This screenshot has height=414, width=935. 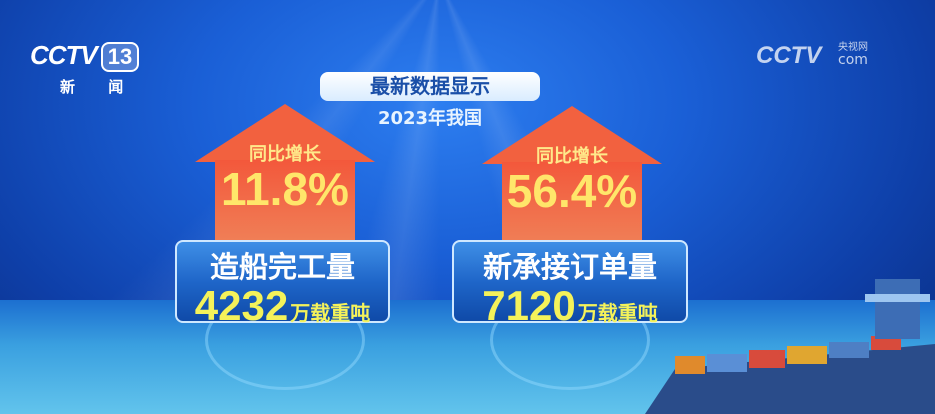 What do you see at coordinates (790, 379) in the screenshot?
I see `ship-hull` at bounding box center [790, 379].